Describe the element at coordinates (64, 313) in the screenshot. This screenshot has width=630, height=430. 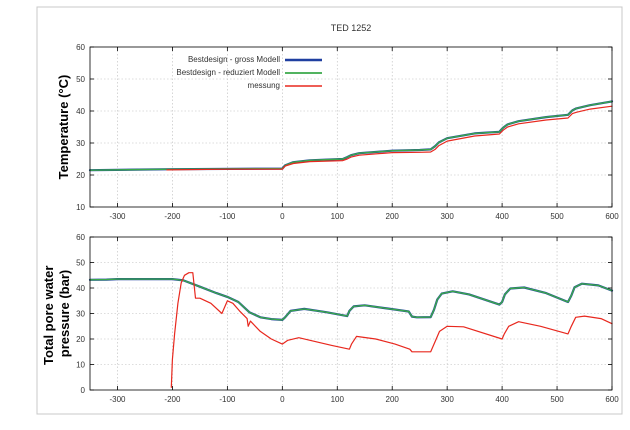
I see `pressure-y-axis-label-line-2: pressure (bar)` at that location.